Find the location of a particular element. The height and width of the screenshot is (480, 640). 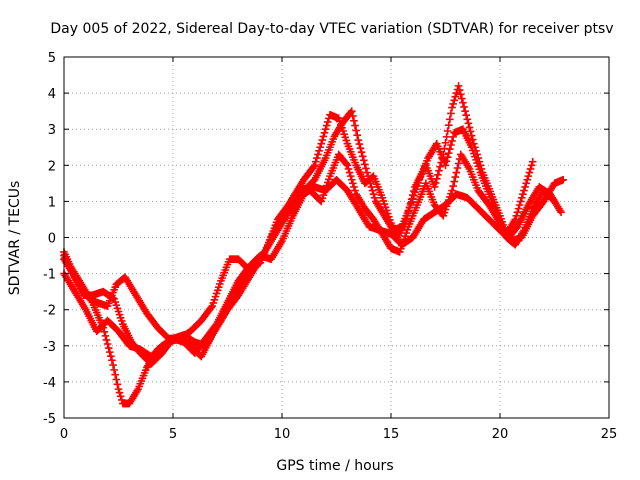

y-tick-label: 3 is located at coordinates (52, 130).